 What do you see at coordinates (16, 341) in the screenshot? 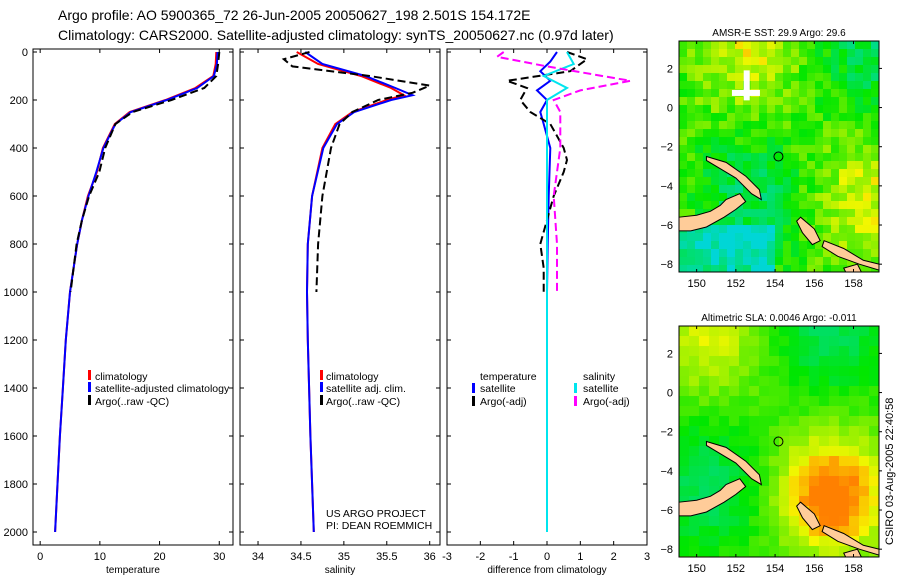
I see `y-tick-label: 1200` at bounding box center [16, 341].